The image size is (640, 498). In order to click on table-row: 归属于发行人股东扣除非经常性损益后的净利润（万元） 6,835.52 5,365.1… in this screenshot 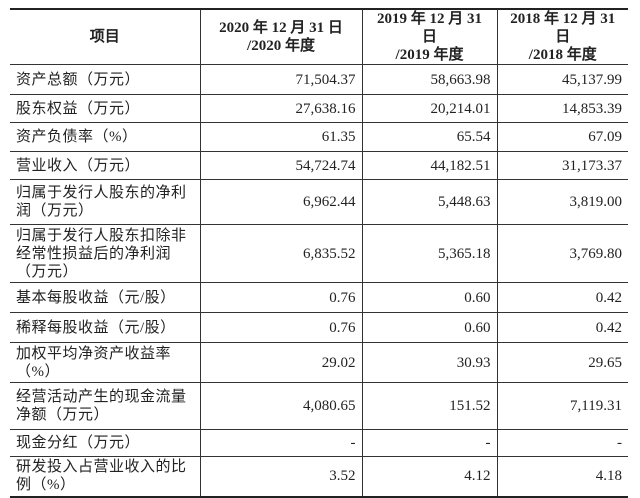, I will do `click(319, 253)`.